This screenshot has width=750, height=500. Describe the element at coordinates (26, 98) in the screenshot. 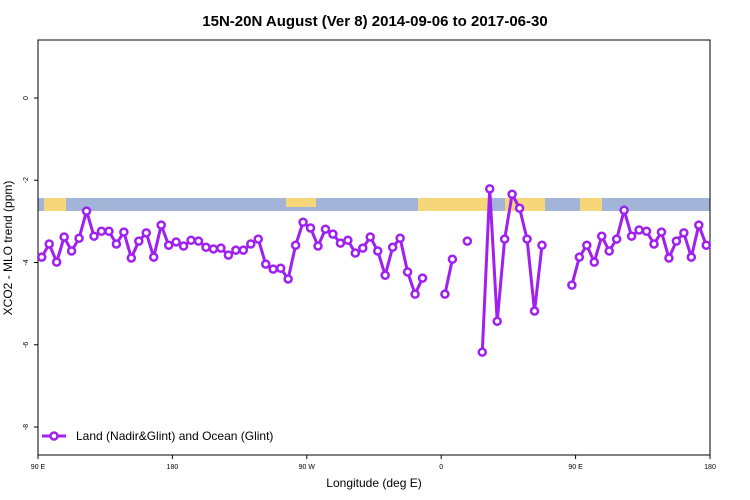

I see `y-tick-label: 0` at that location.